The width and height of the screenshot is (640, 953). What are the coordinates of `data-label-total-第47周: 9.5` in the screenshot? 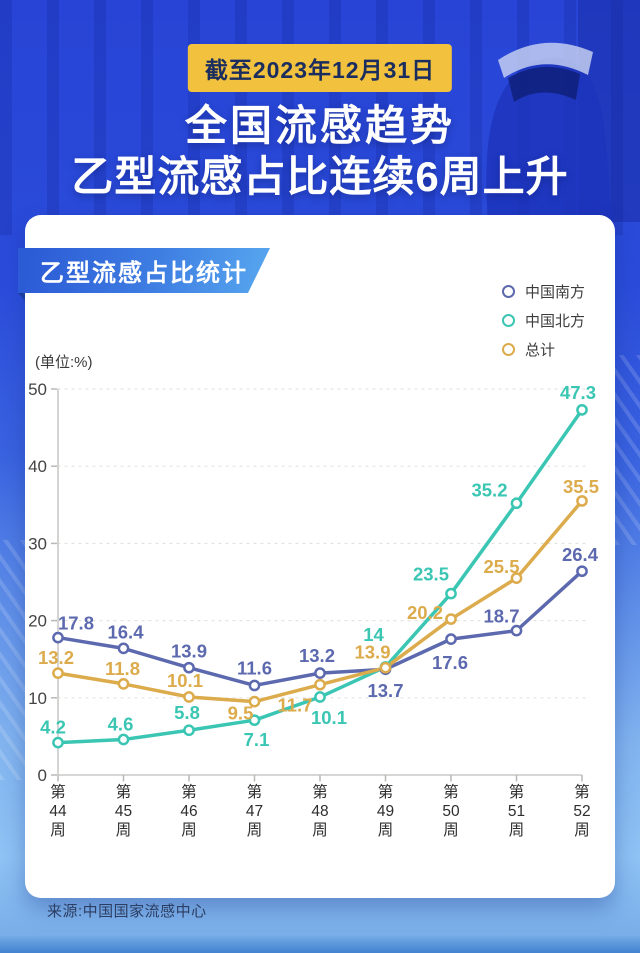 It's located at (241, 713).